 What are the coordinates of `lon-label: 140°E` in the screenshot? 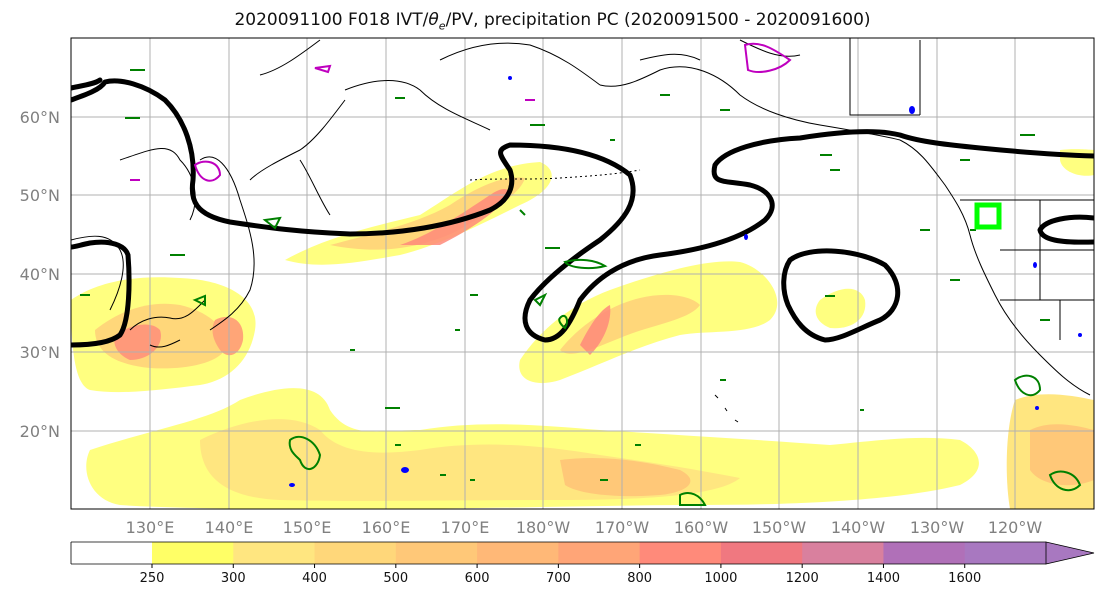 It's located at (229, 527).